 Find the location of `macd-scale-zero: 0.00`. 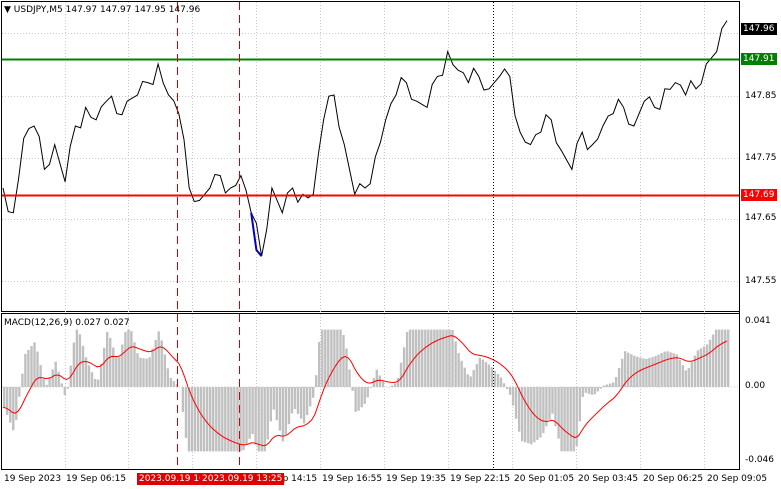

macd-scale-zero: 0.00 is located at coordinates (755, 386).